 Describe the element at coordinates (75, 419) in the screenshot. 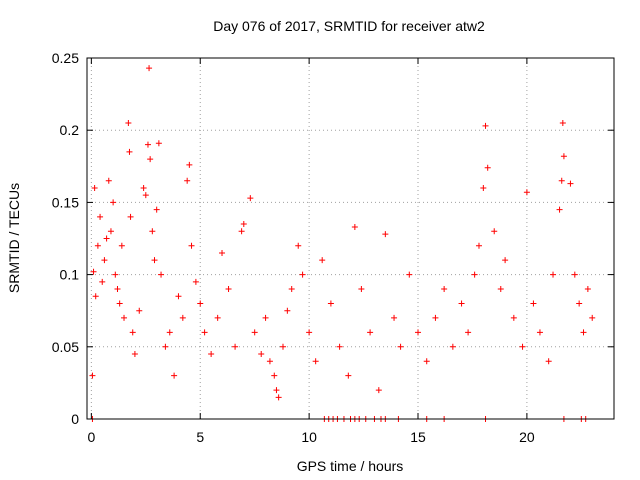

I see `y-tick-label: 0` at that location.